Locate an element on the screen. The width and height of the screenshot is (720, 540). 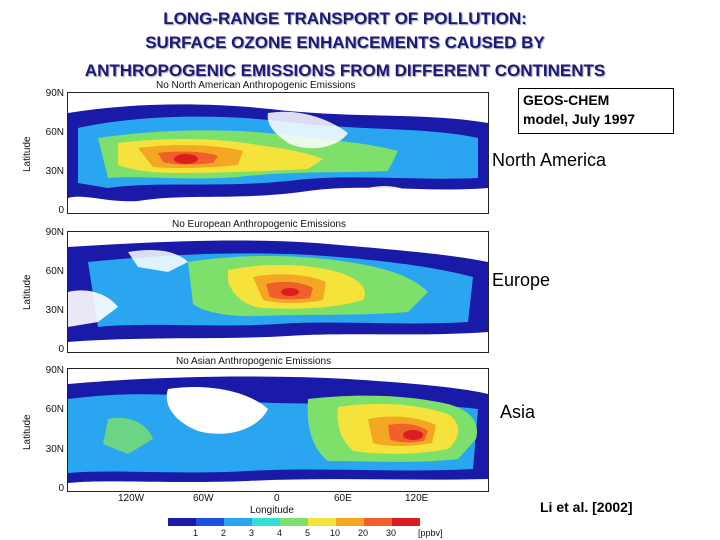
y-tick-0-2: 0 is located at coordinates (61, 349).